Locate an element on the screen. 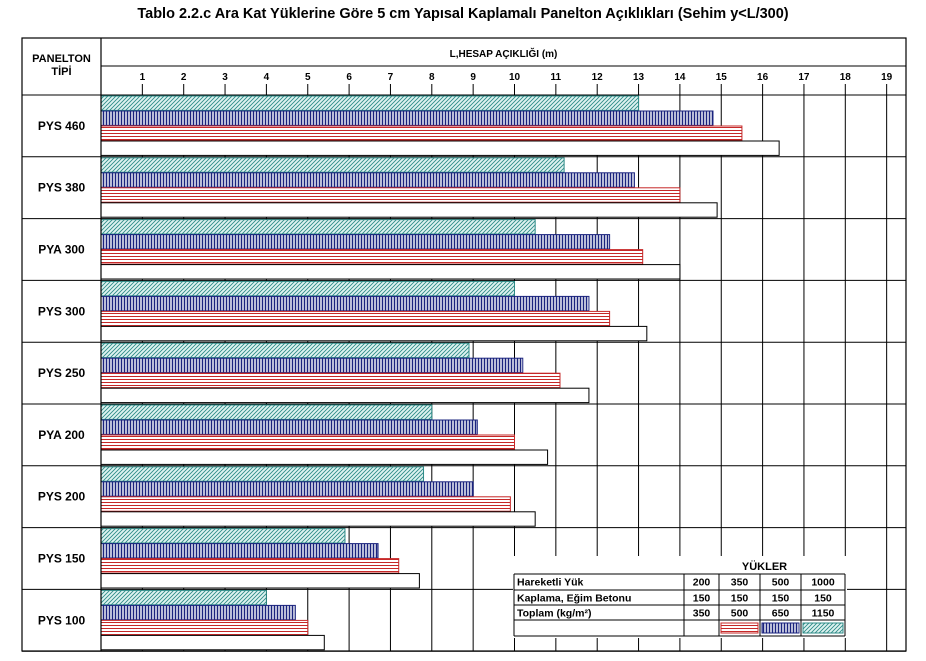 Image resolution: width=926 pixels, height=661 pixels. x-tick-label: 13 is located at coordinates (639, 77).